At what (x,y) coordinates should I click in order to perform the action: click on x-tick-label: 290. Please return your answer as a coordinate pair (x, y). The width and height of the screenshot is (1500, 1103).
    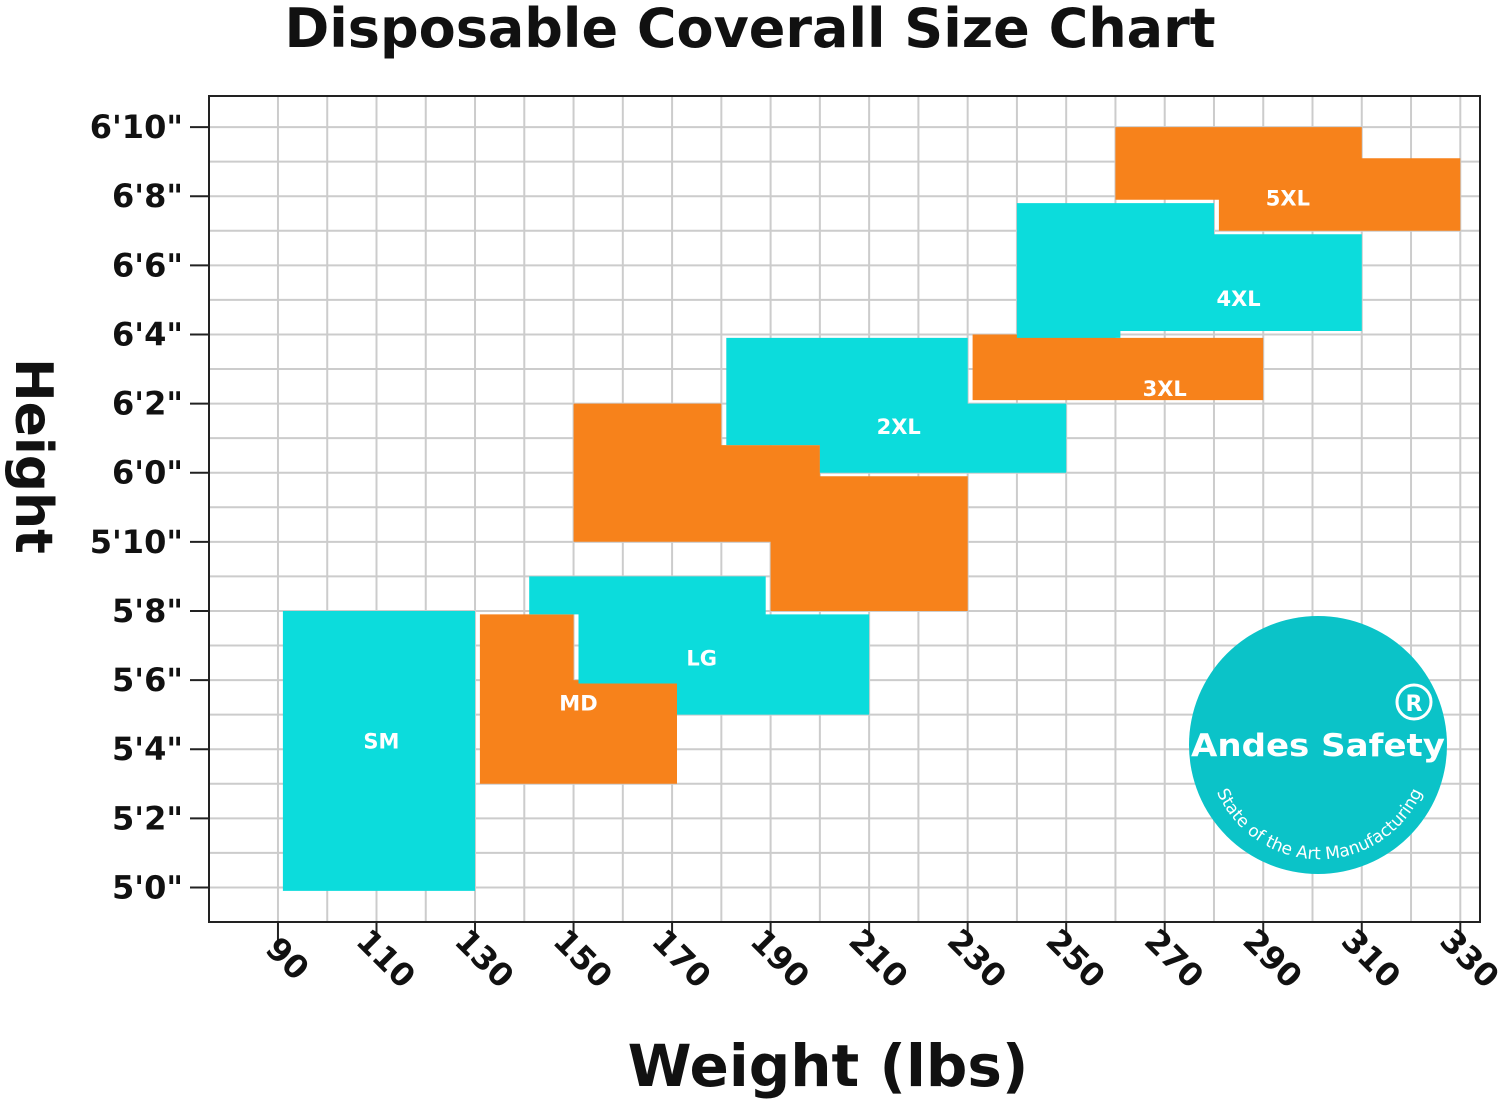
    Looking at the image, I should click on (1273, 959).